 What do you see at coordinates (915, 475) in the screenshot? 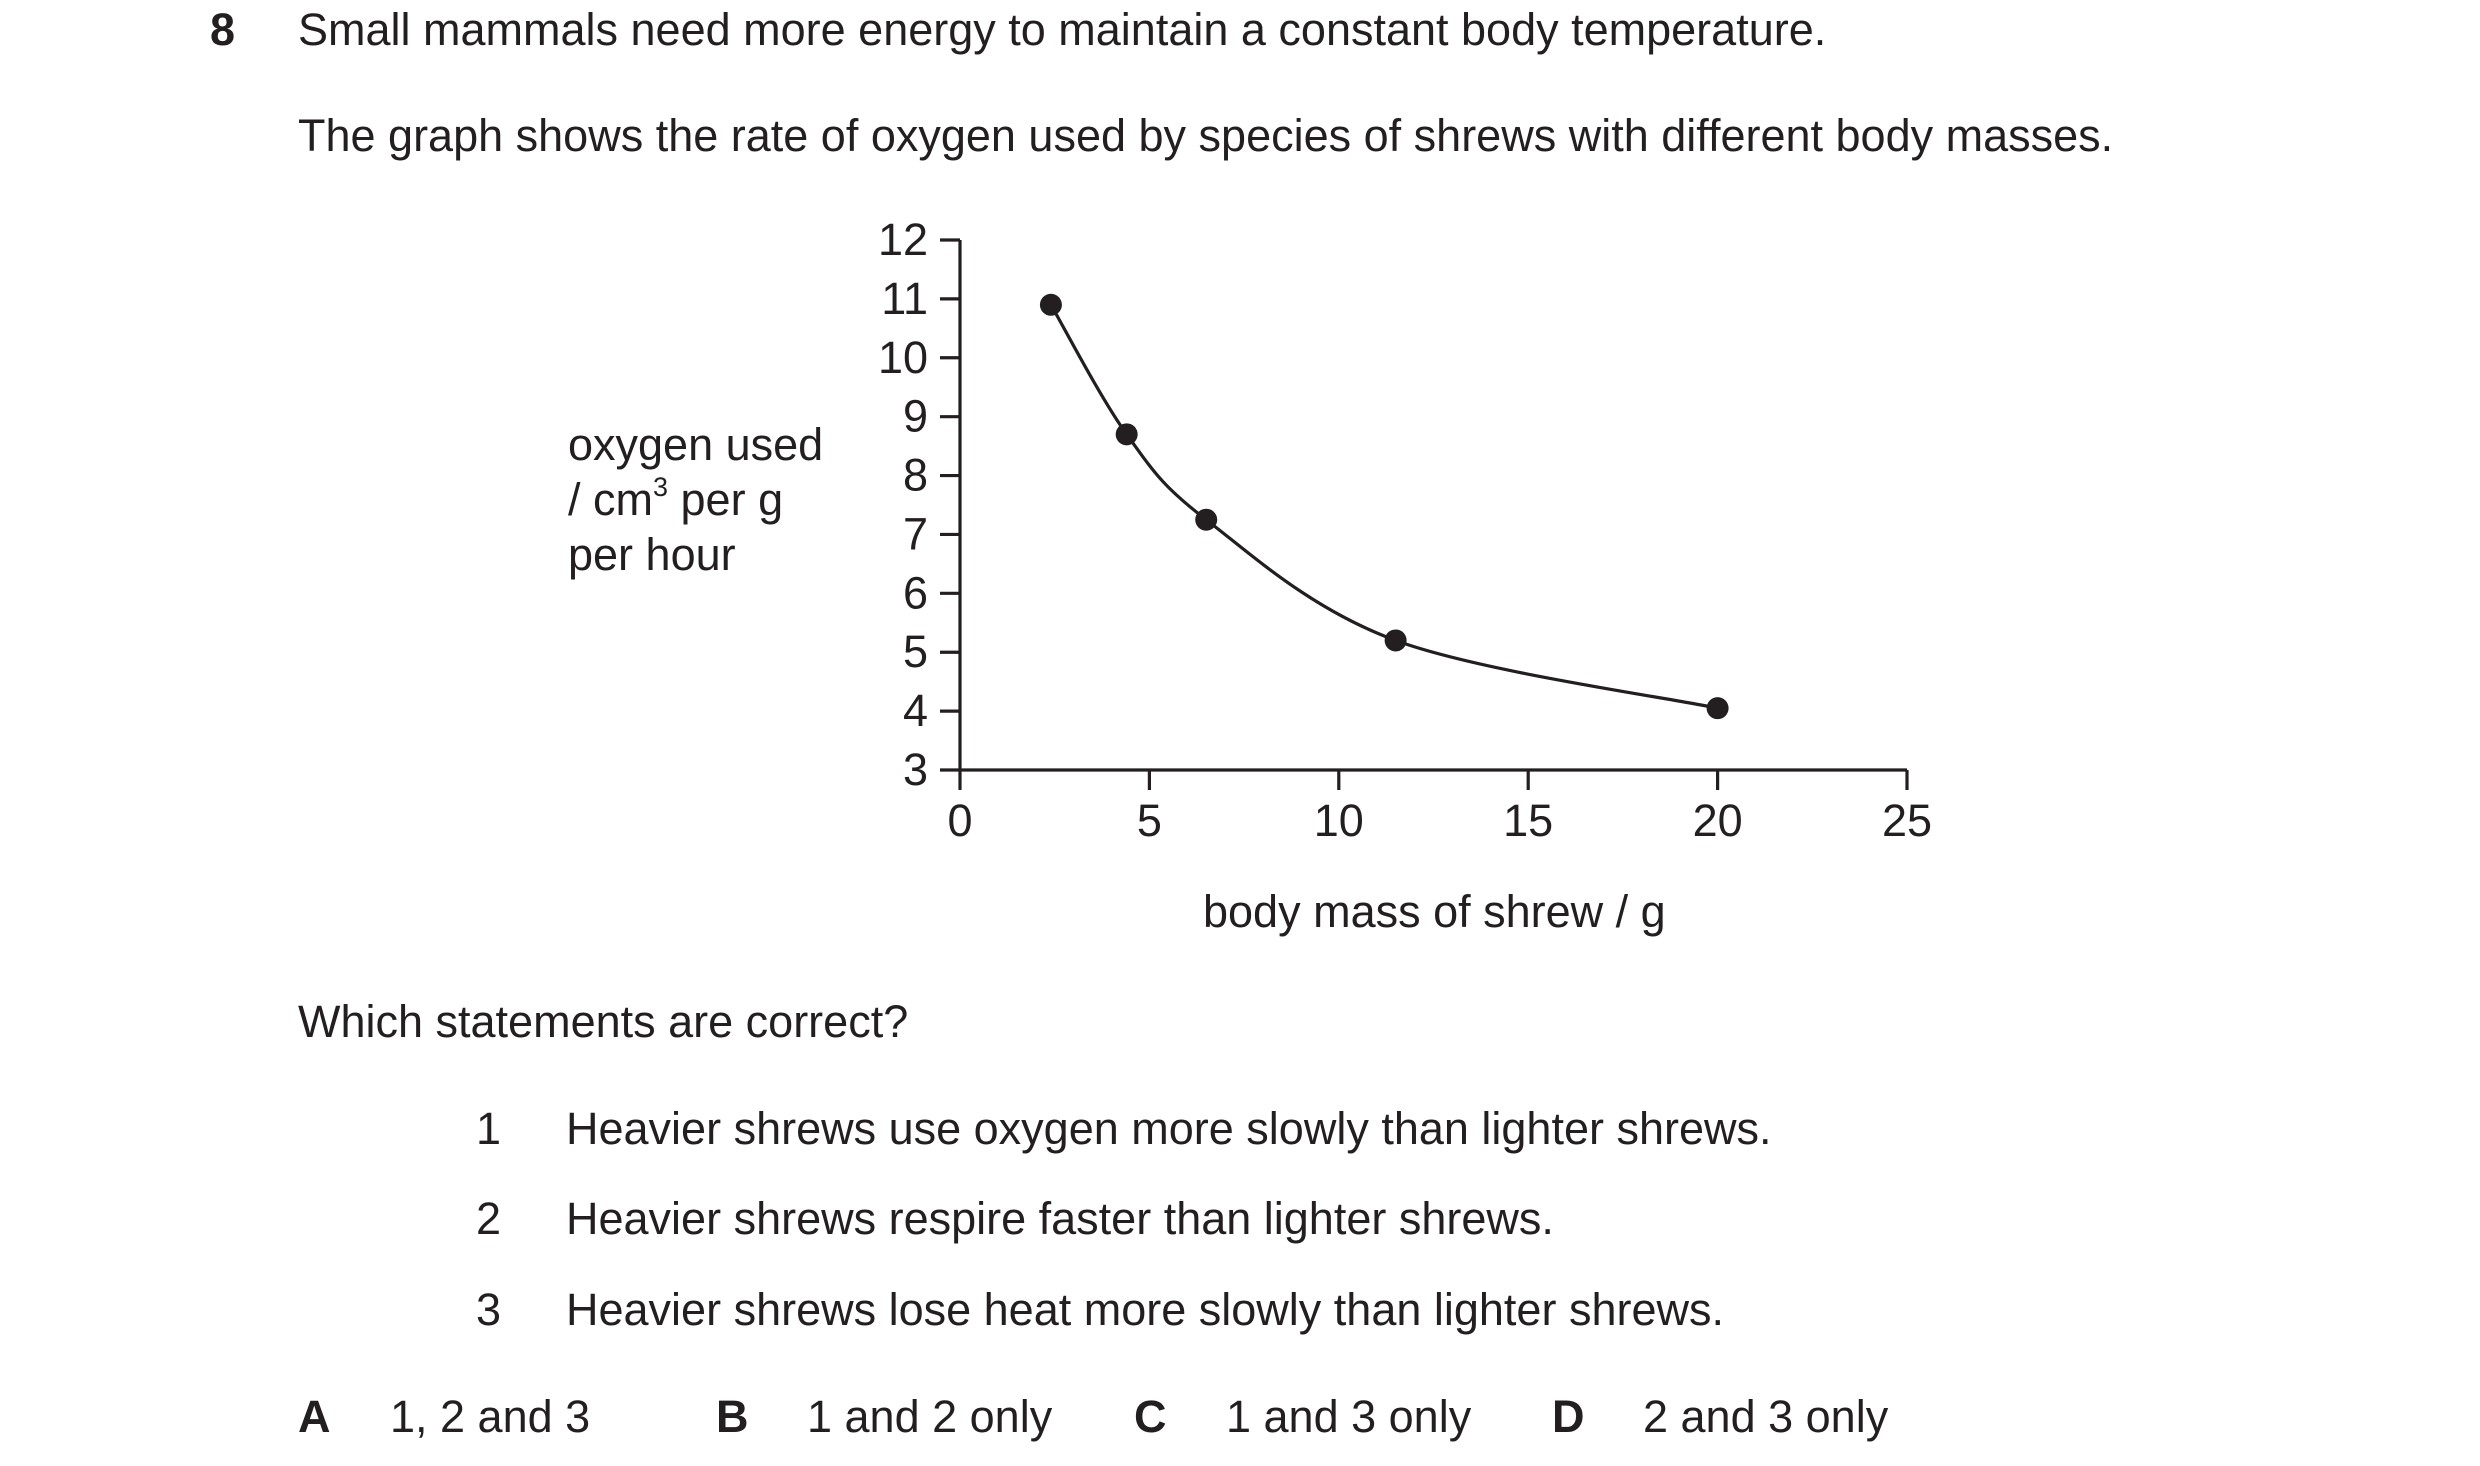
I see `y-tick-label-8: 8` at bounding box center [915, 475].